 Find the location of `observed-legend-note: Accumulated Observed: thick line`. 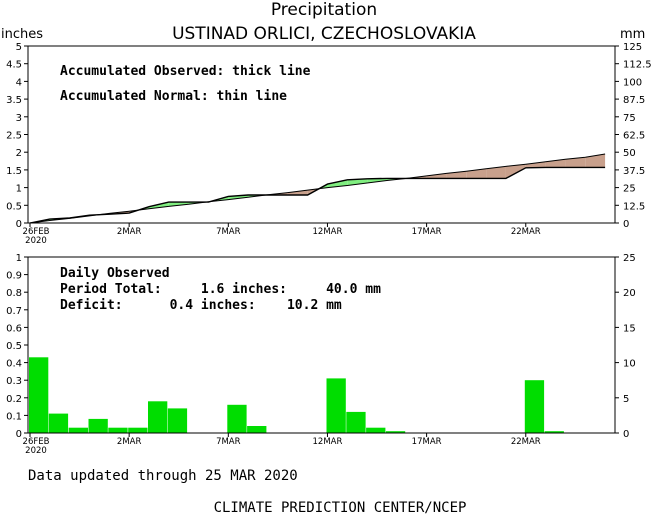

observed-legend-note: Accumulated Observed: thick line is located at coordinates (185, 71).